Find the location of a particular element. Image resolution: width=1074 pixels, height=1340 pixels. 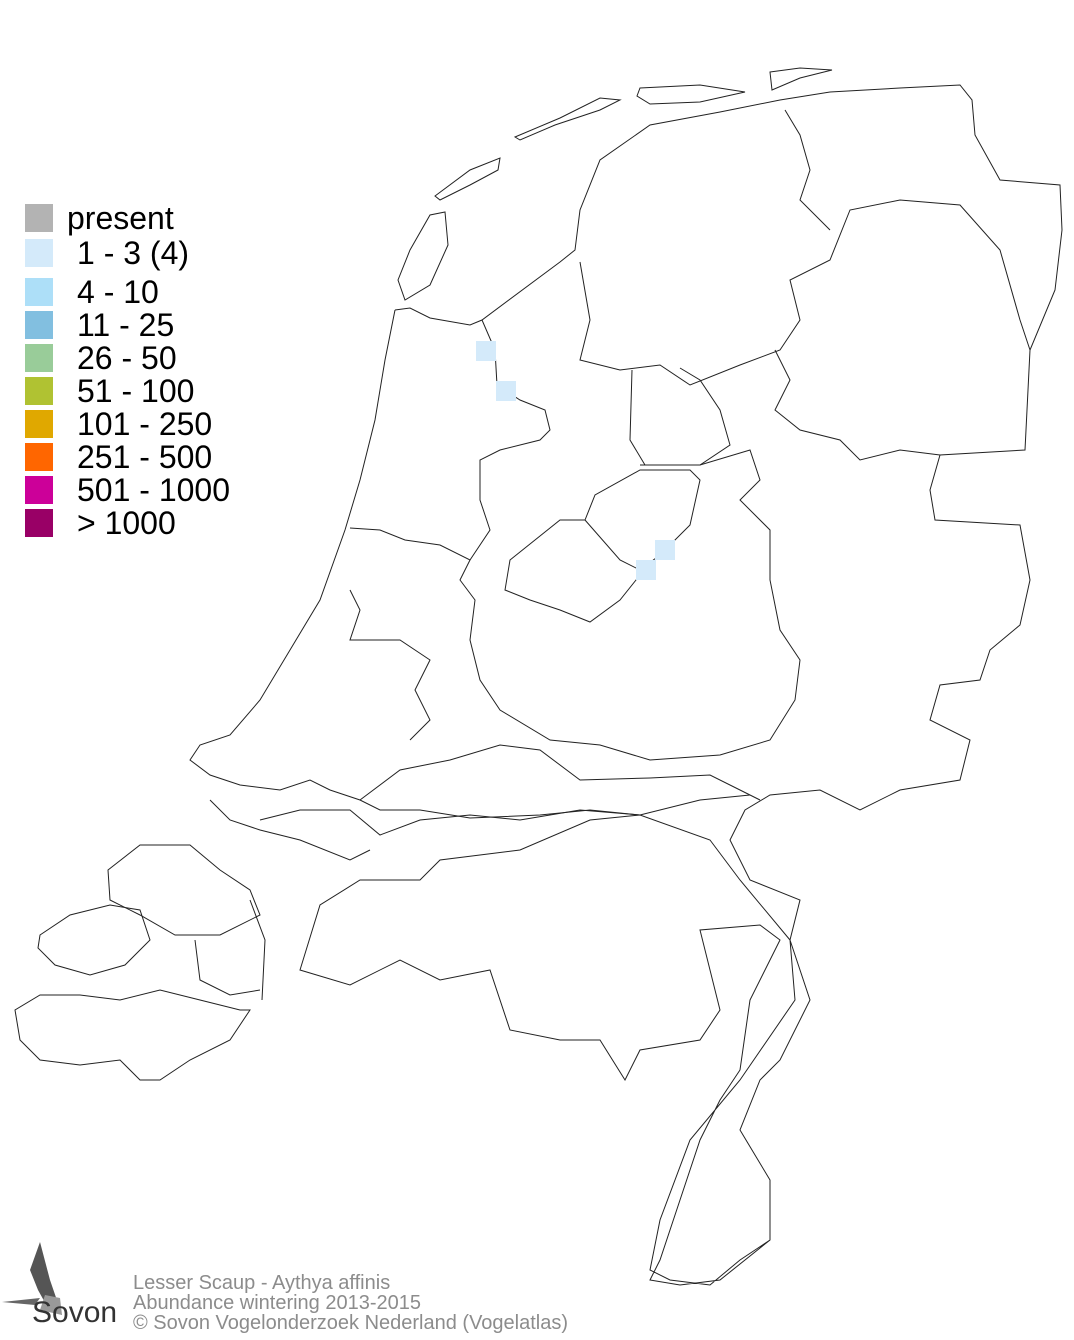

legend-item: 501 - 1000 is located at coordinates (128, 490).